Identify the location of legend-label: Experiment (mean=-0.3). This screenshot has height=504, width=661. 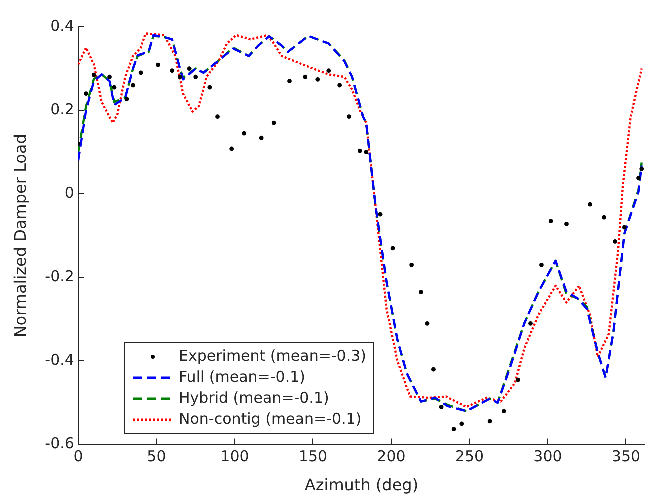
(273, 356).